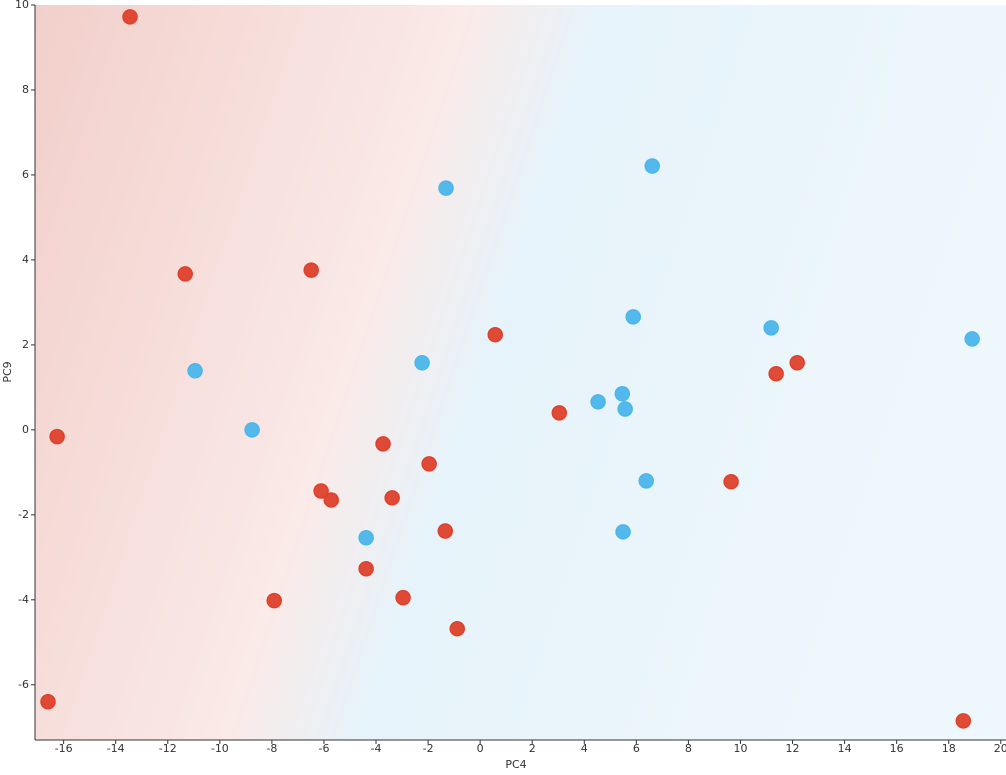  I want to click on x-tick-label: -8, so click(271, 748).